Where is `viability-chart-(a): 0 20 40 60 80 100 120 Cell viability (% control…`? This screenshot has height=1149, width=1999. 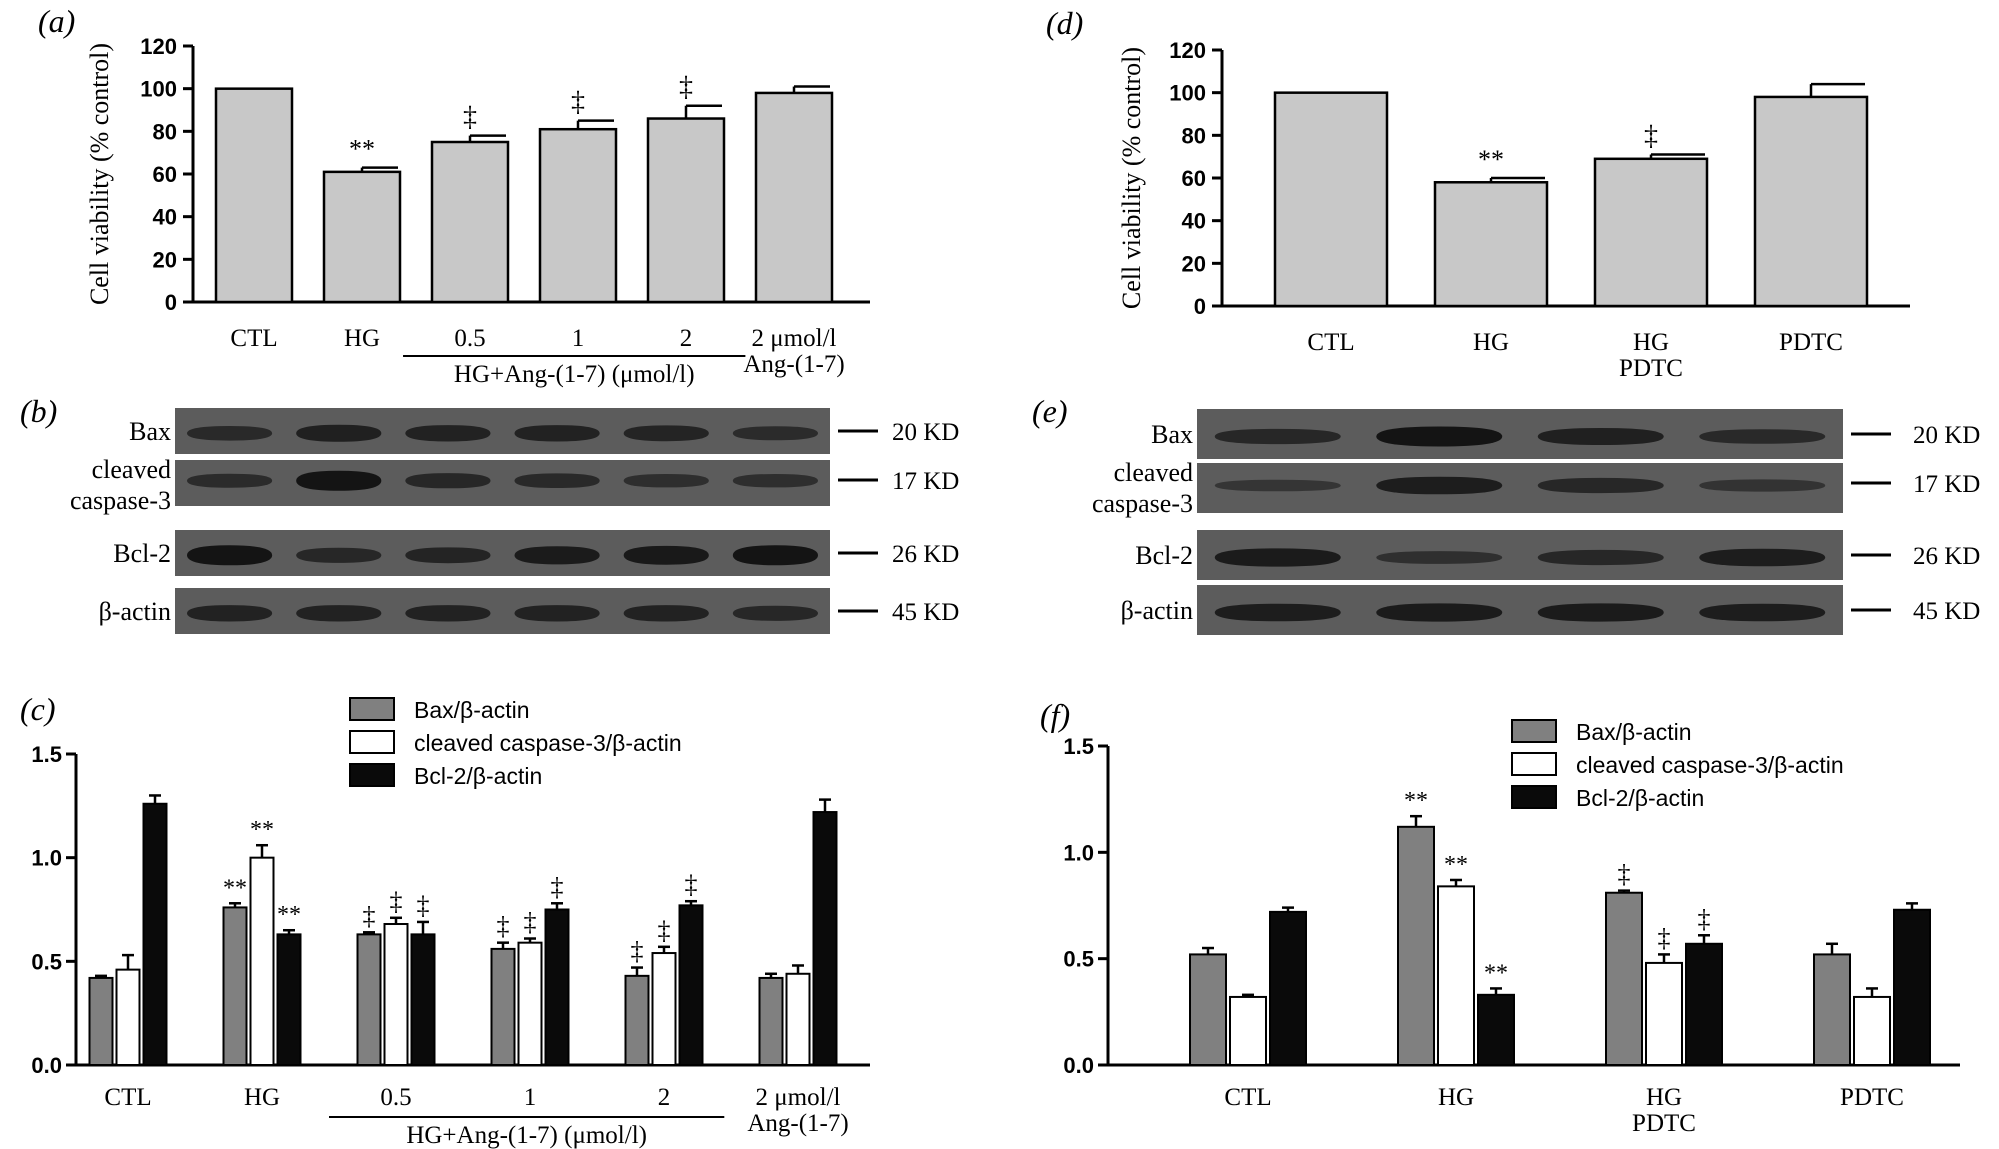
viability-chart-(a): 0 20 40 60 80 100 120 Cell viability (% control… is located at coordinates (477, 211).